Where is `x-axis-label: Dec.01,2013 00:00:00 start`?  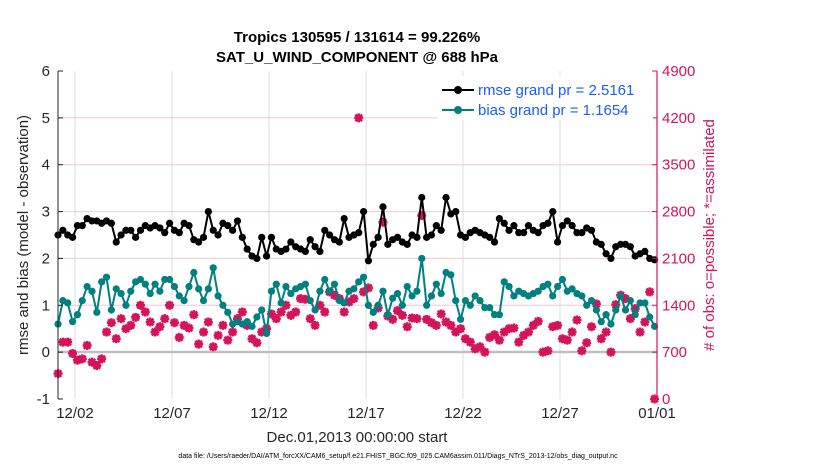 x-axis-label: Dec.01,2013 00:00:00 start is located at coordinates (358, 437).